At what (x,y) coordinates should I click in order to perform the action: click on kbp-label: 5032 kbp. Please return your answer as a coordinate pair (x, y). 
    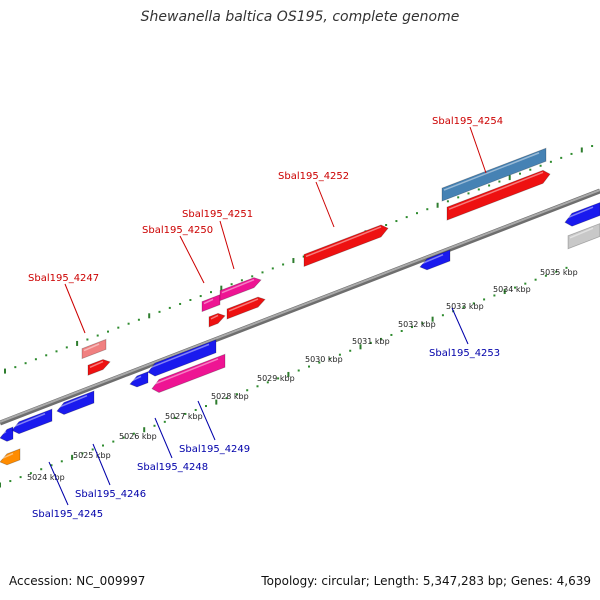
    Looking at the image, I should click on (417, 324).